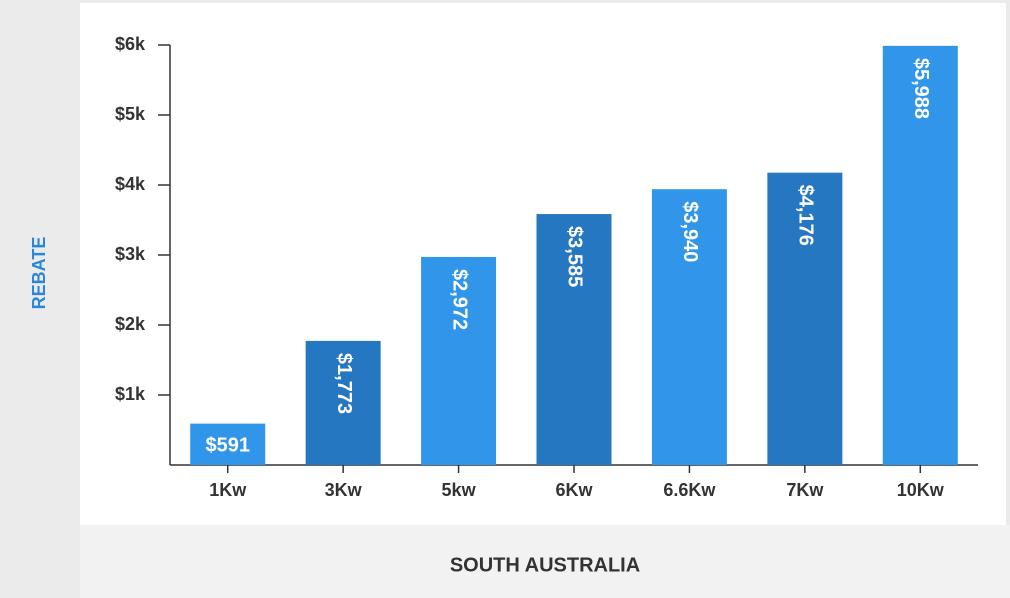  I want to click on x-tick-label: 6Kw, so click(574, 490).